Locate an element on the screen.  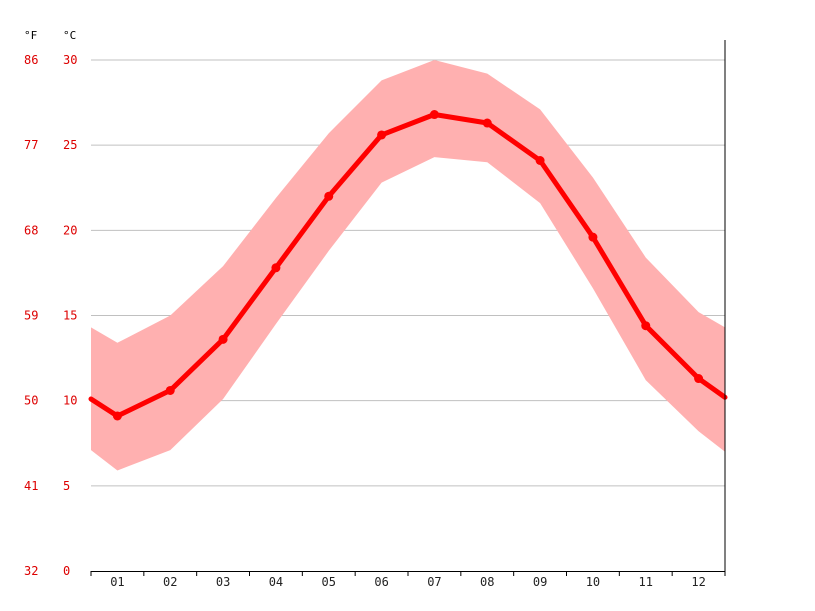
x-tick-05: 05 is located at coordinates (329, 582).